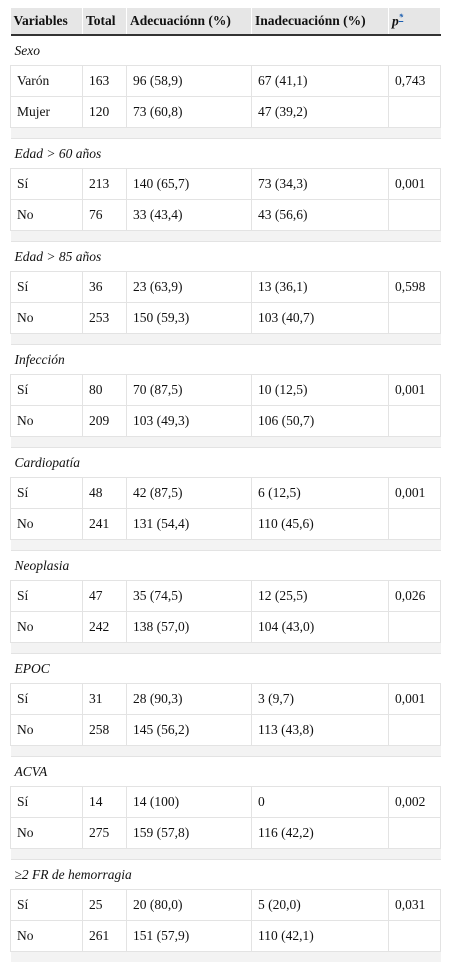 This screenshot has height=965, width=450. I want to click on data-row: Sí 47 35 (74,5) 12 (25,5) 0,026, so click(225, 596).